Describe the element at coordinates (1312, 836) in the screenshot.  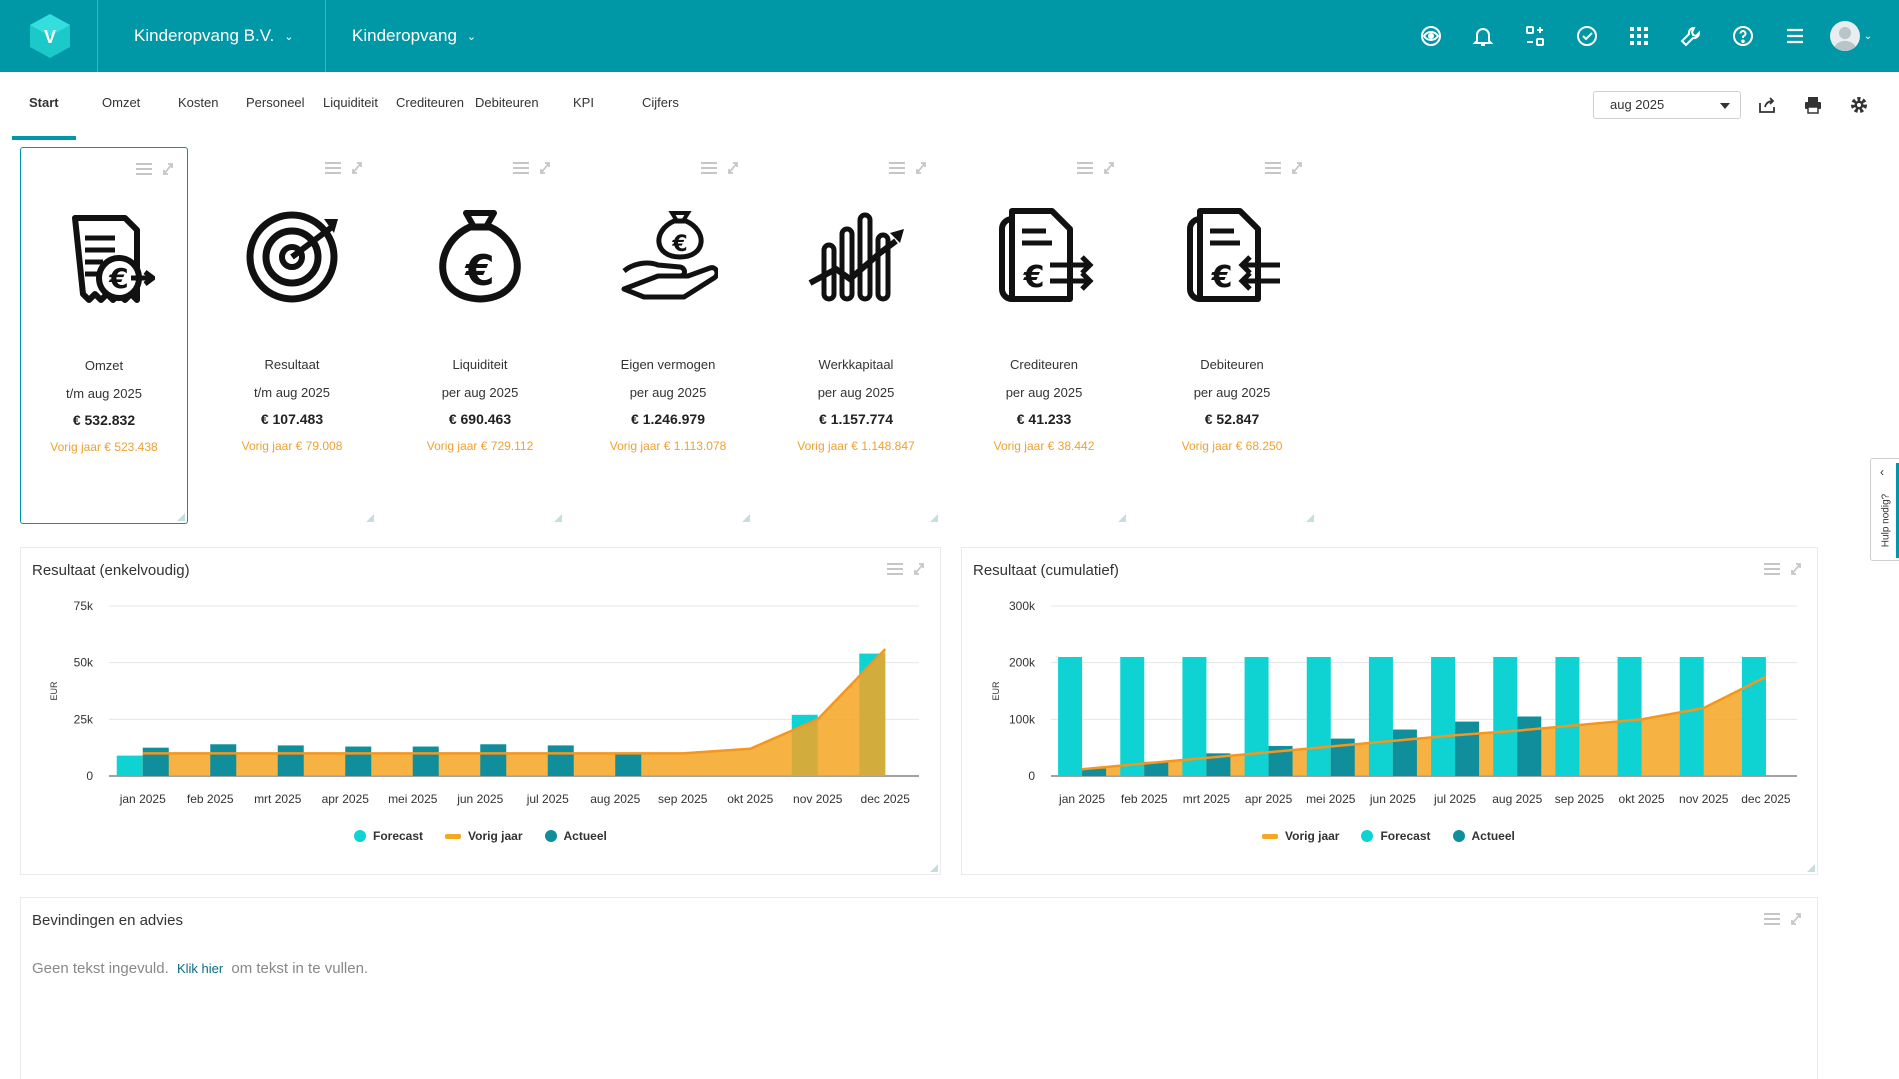
I see `legend-label: Vorig jaar` at that location.